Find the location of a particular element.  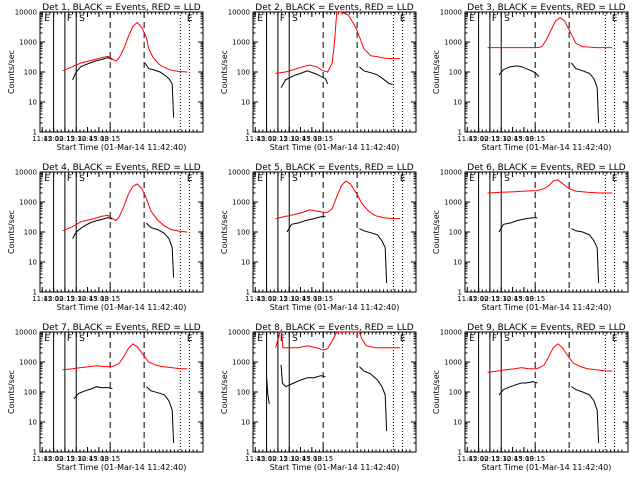

panel-title: Det 3, BLACK = Events, RED = LLD is located at coordinates (546, 8).